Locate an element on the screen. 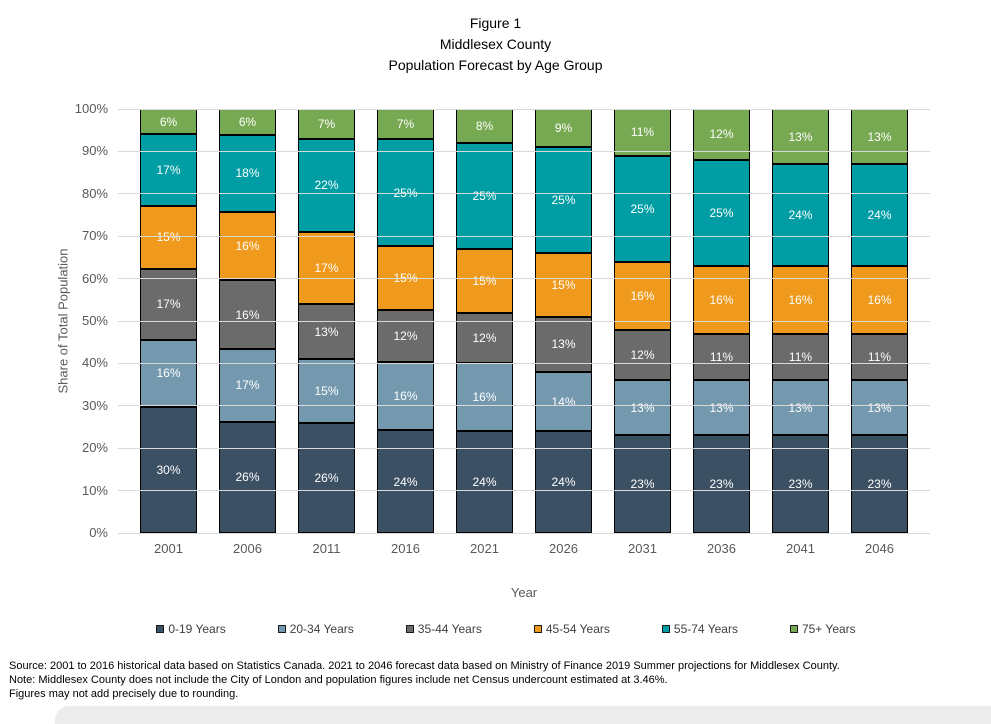  bar-2041: 23% 13% 11% 16% 24% 13% is located at coordinates (800, 321).